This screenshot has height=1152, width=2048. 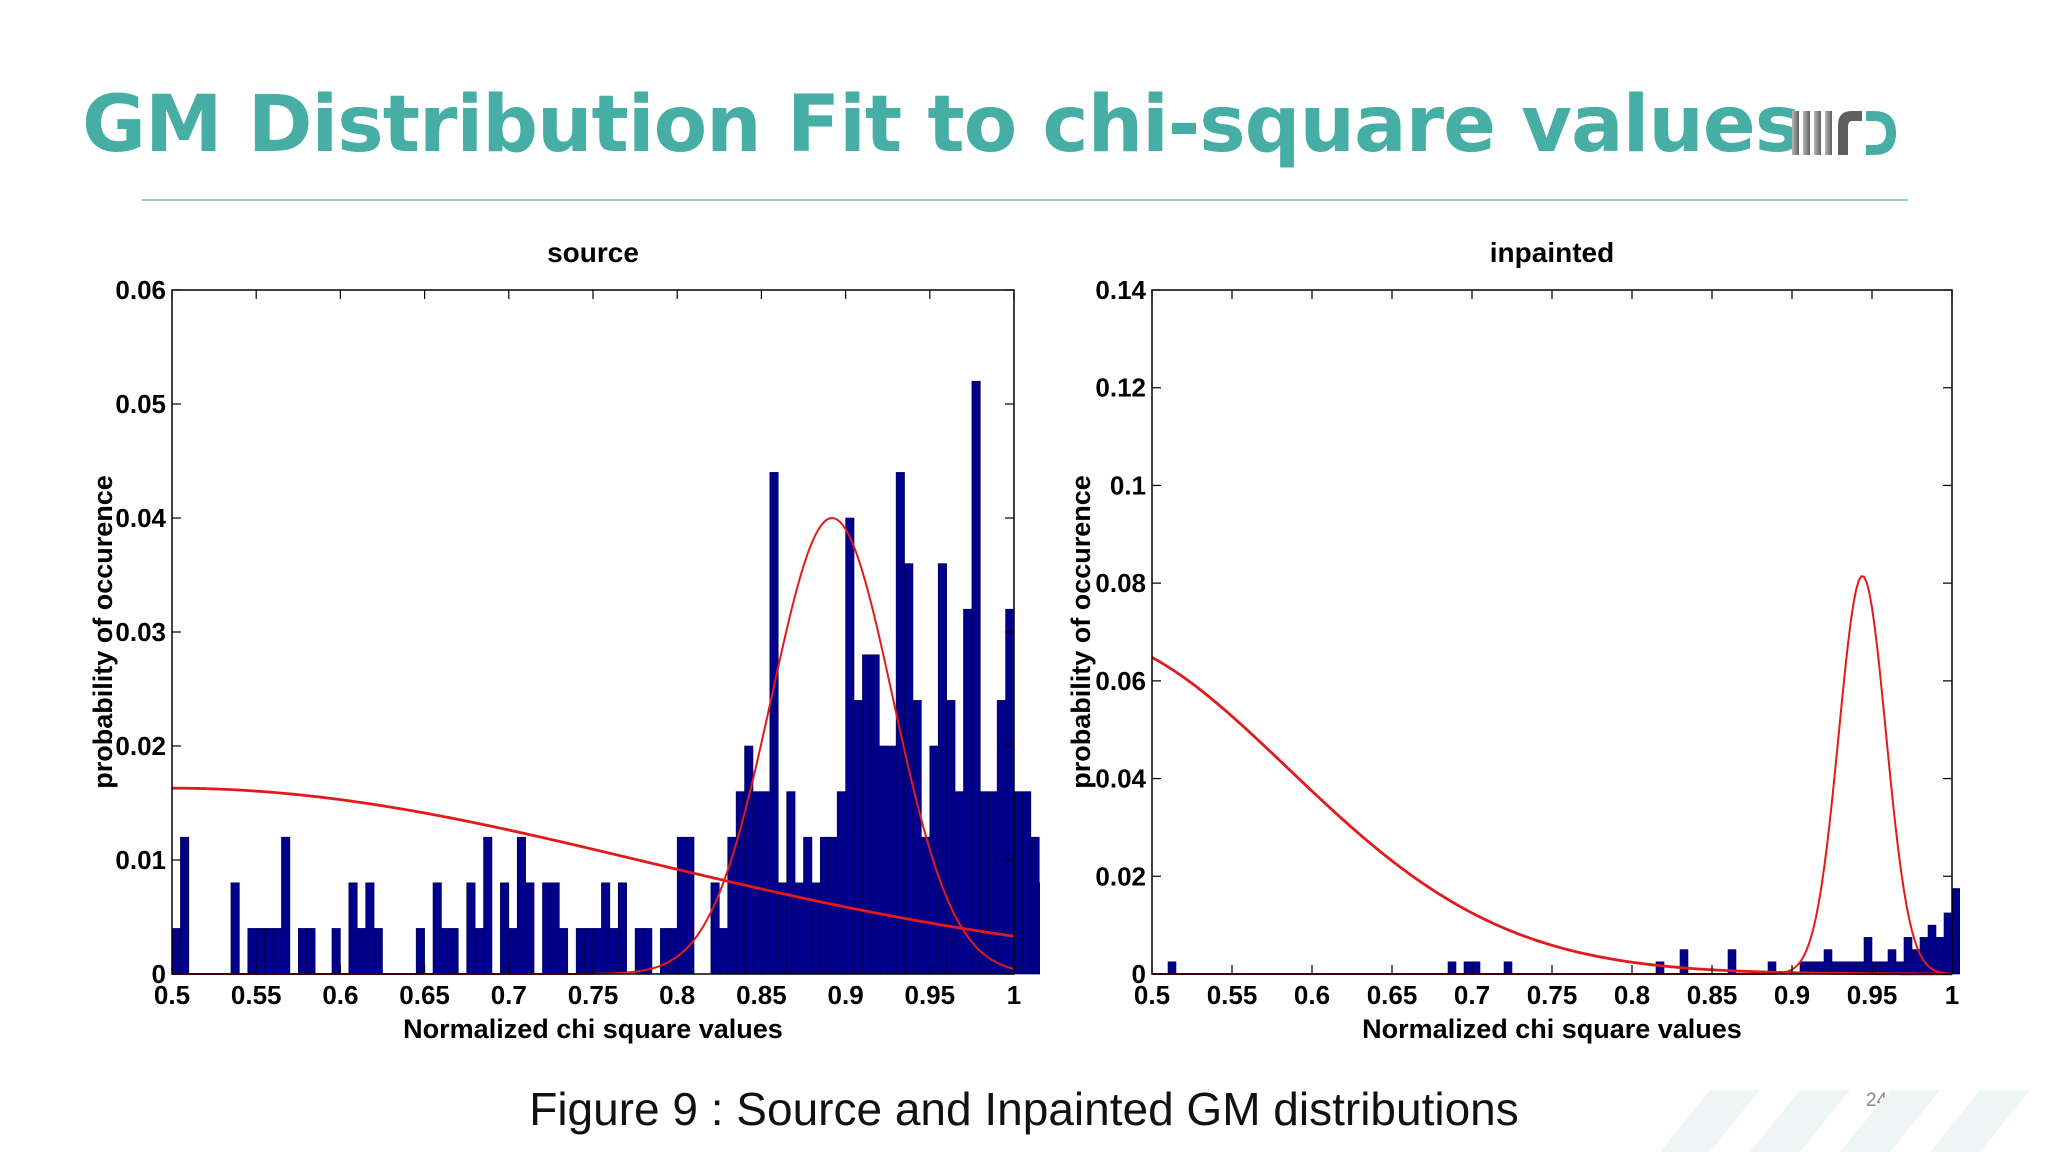 What do you see at coordinates (761, 995) in the screenshot?
I see `x-tick-label: 0.85` at bounding box center [761, 995].